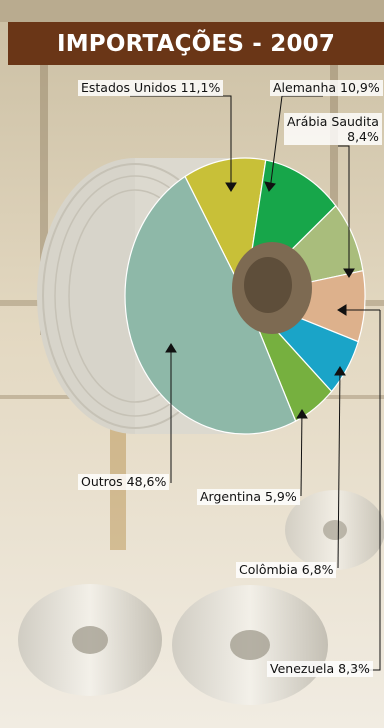  What do you see at coordinates (196, 43) in the screenshot?
I see `chart-title: IMPORTAÇÕES - 2007` at bounding box center [196, 43].